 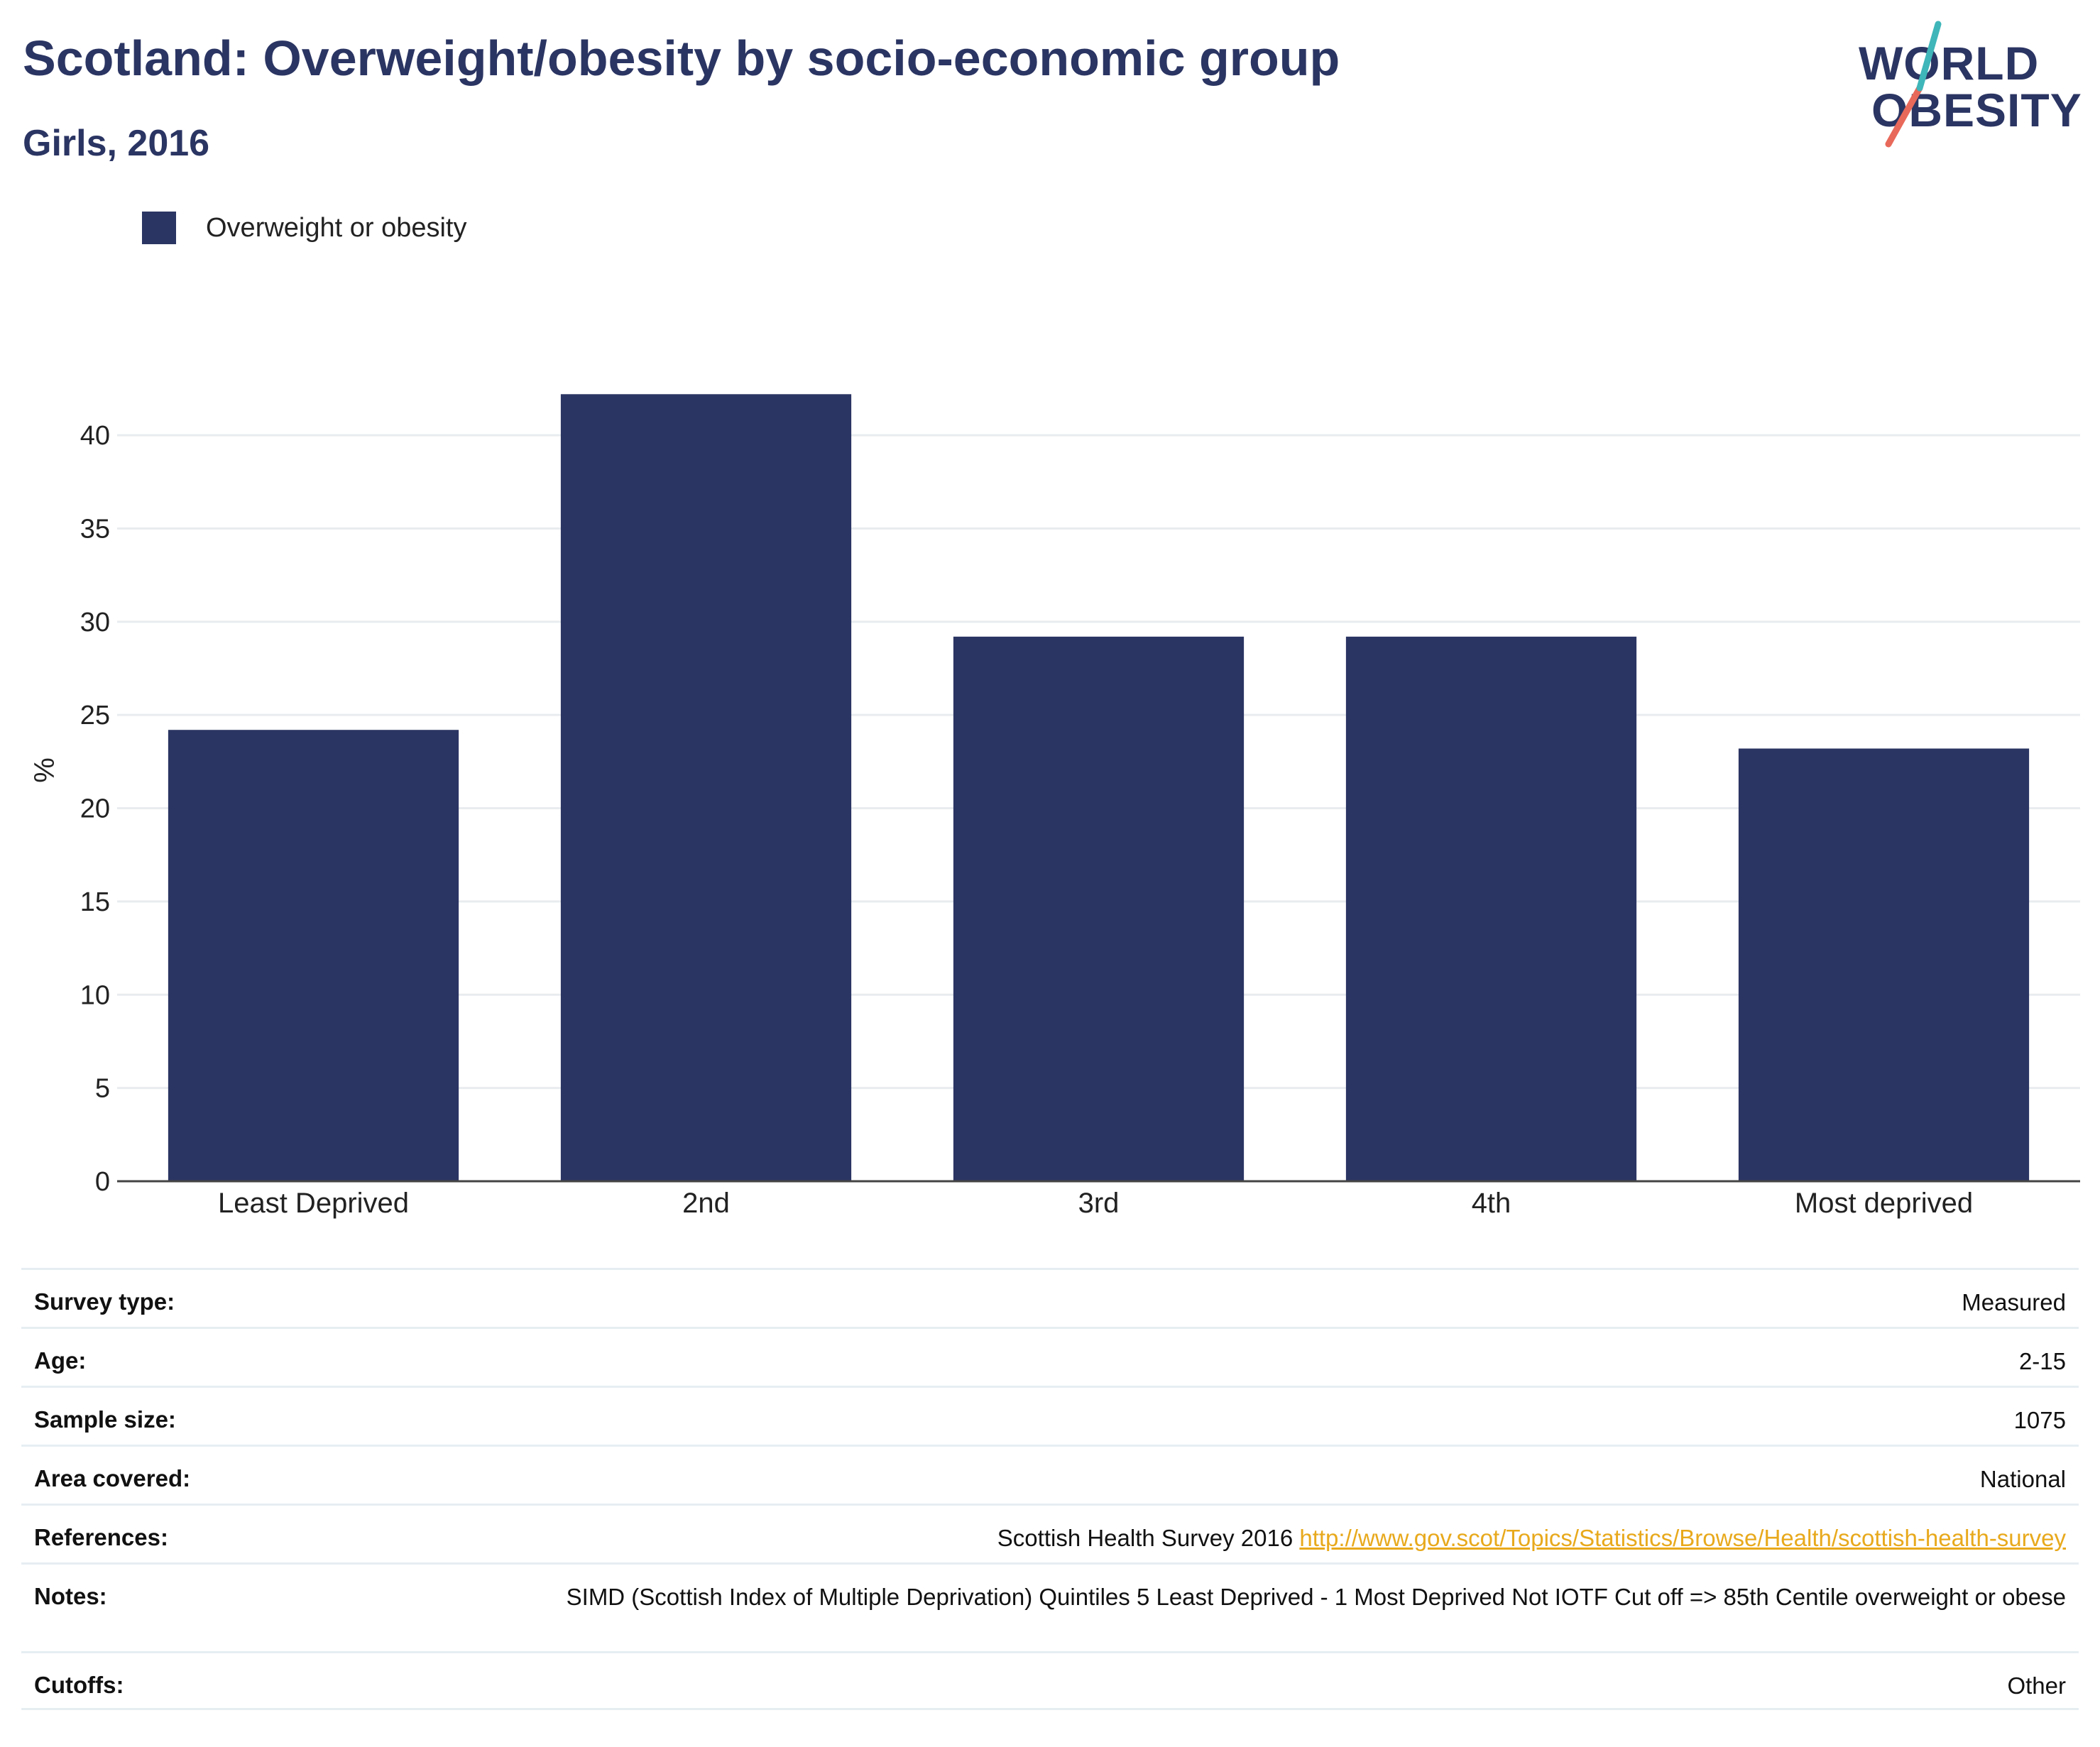 What do you see at coordinates (60, 1360) in the screenshot?
I see `meta-key: Age:` at bounding box center [60, 1360].